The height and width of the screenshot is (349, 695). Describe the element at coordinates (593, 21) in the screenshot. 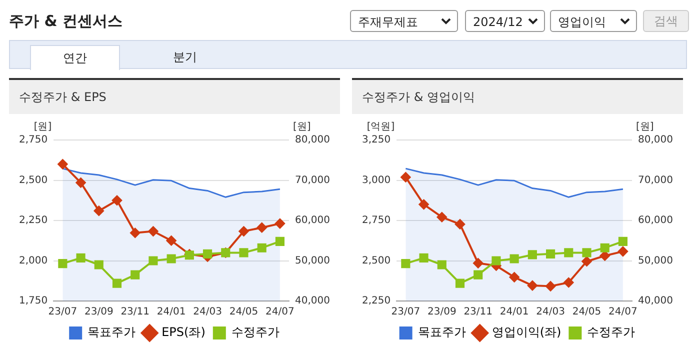

I see `text: 영업이익` at that location.